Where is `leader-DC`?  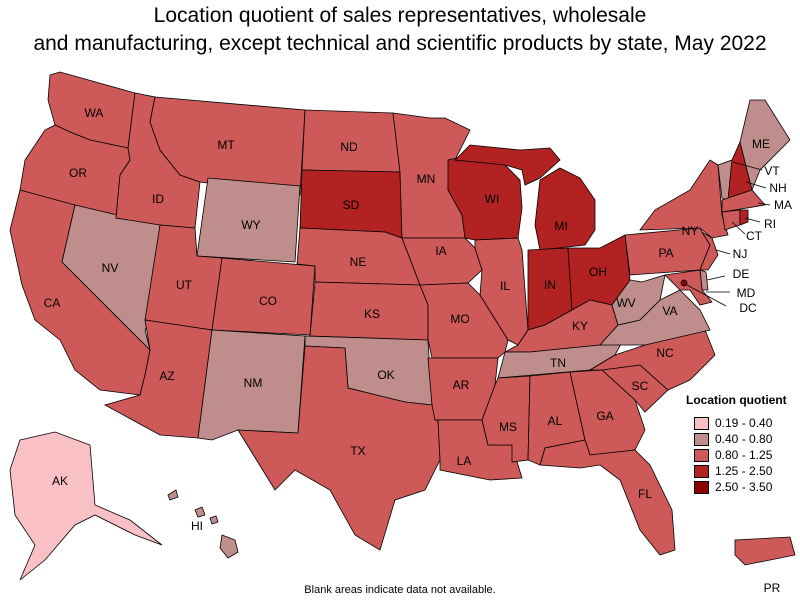
leader-DC is located at coordinates (706, 295).